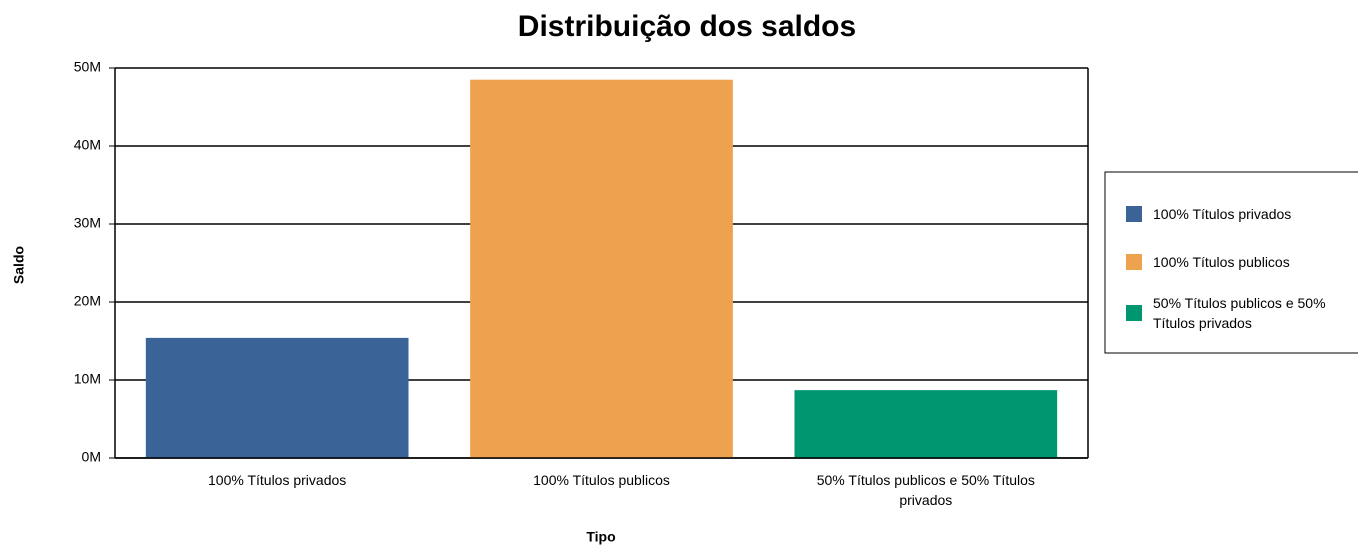  I want to click on y-tick-label: 50M, so click(87, 67).